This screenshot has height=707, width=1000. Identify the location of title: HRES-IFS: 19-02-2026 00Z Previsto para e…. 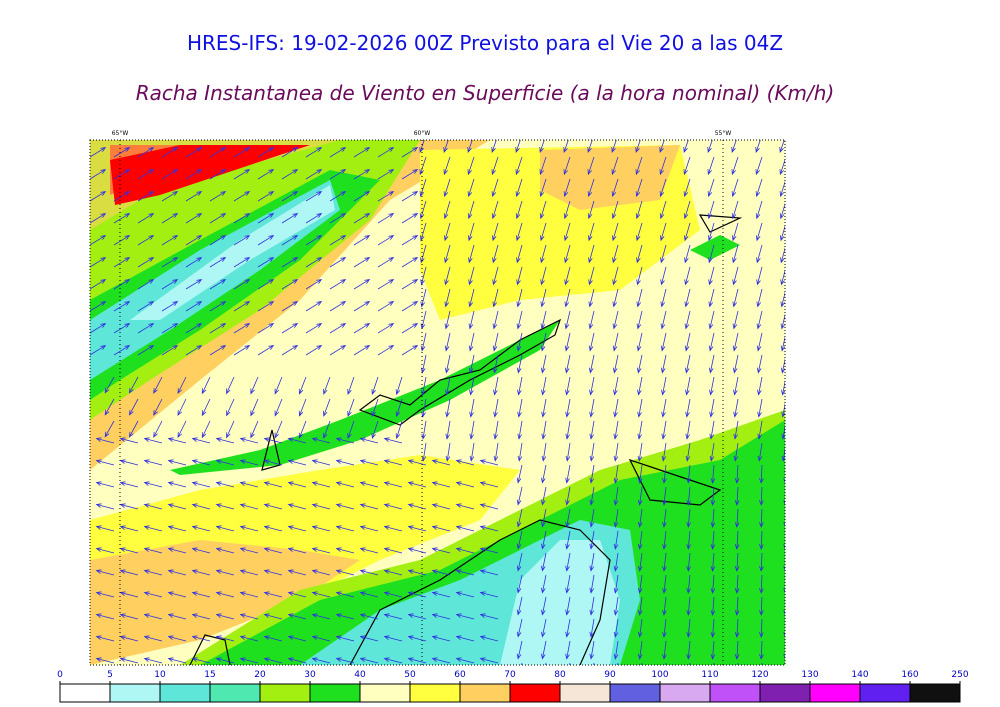
(485, 43).